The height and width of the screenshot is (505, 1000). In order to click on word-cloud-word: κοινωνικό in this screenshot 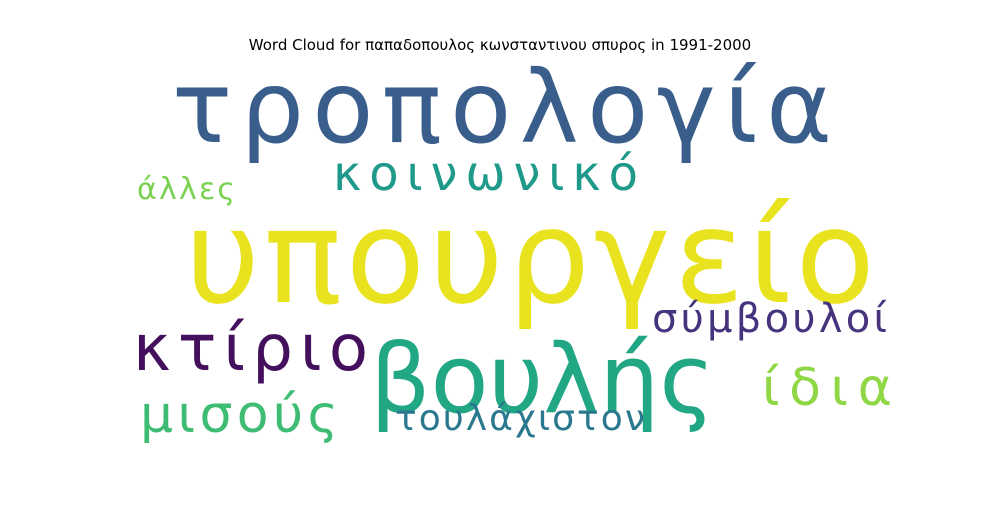, I will do `click(485, 174)`.